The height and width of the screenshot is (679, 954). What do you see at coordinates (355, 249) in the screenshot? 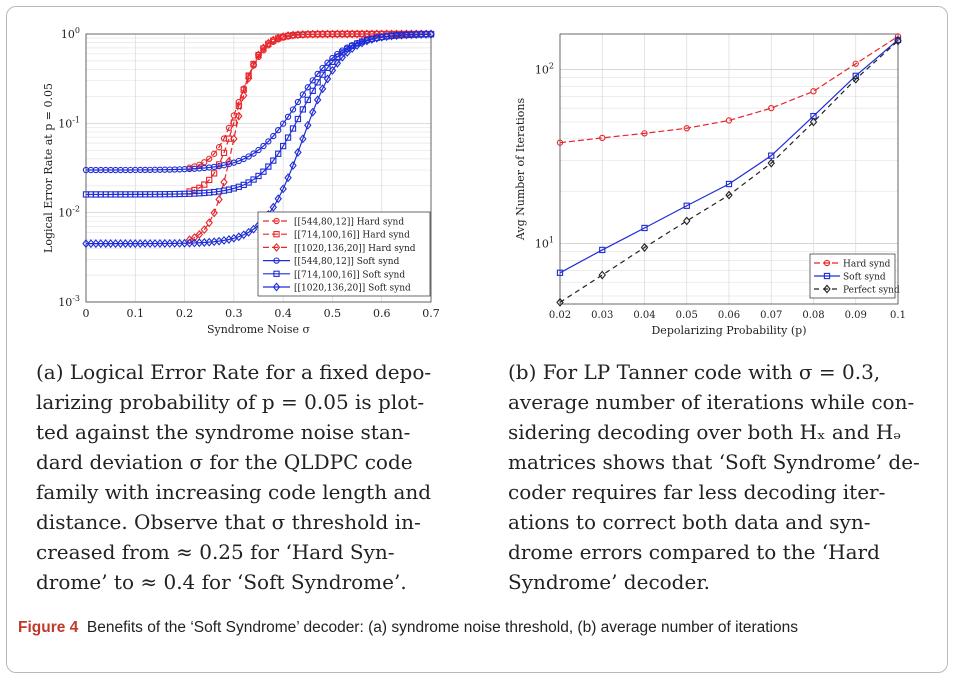
I see `legend-label: [[1020,136,20]] Hard synd` at bounding box center [355, 249].